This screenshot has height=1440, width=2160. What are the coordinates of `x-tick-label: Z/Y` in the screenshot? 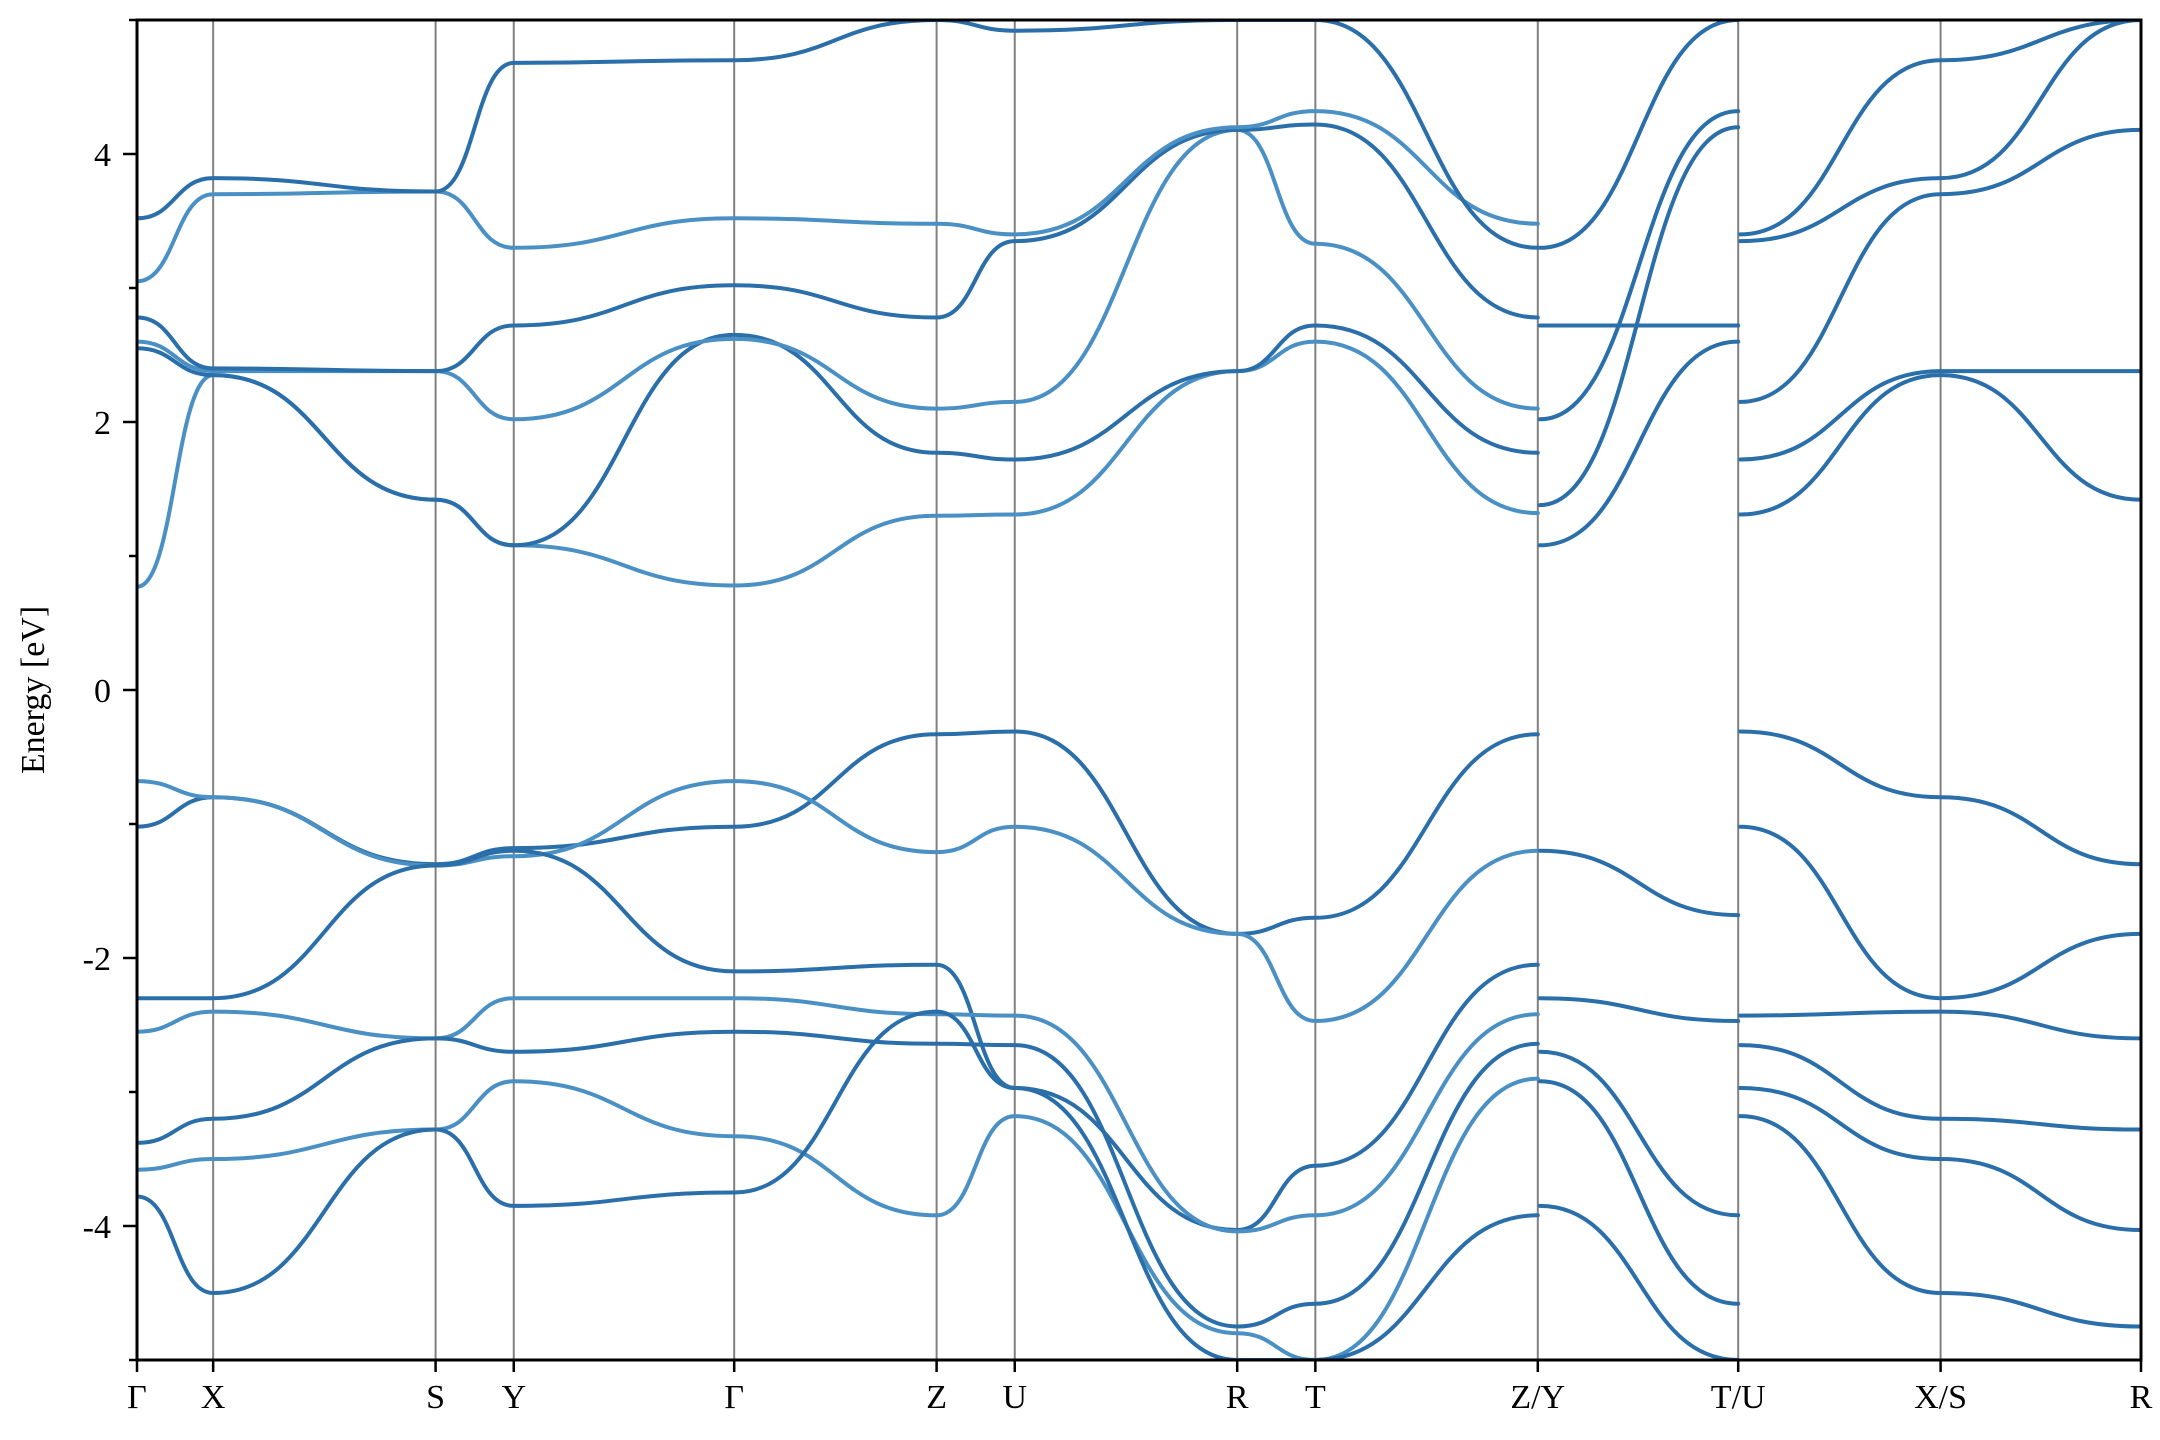 It's located at (1537, 1397).